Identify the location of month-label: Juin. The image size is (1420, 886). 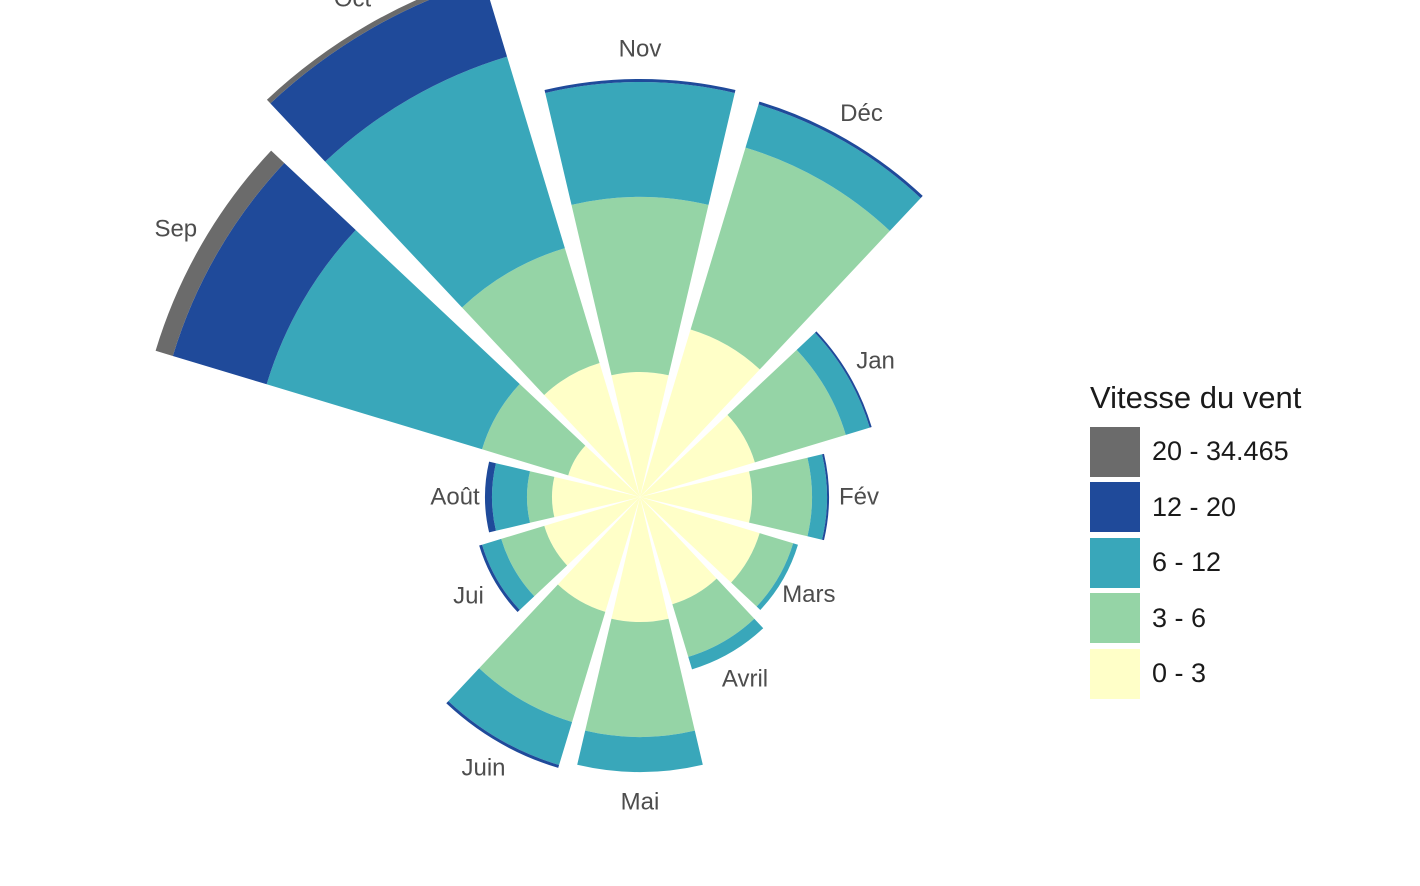
(483, 768).